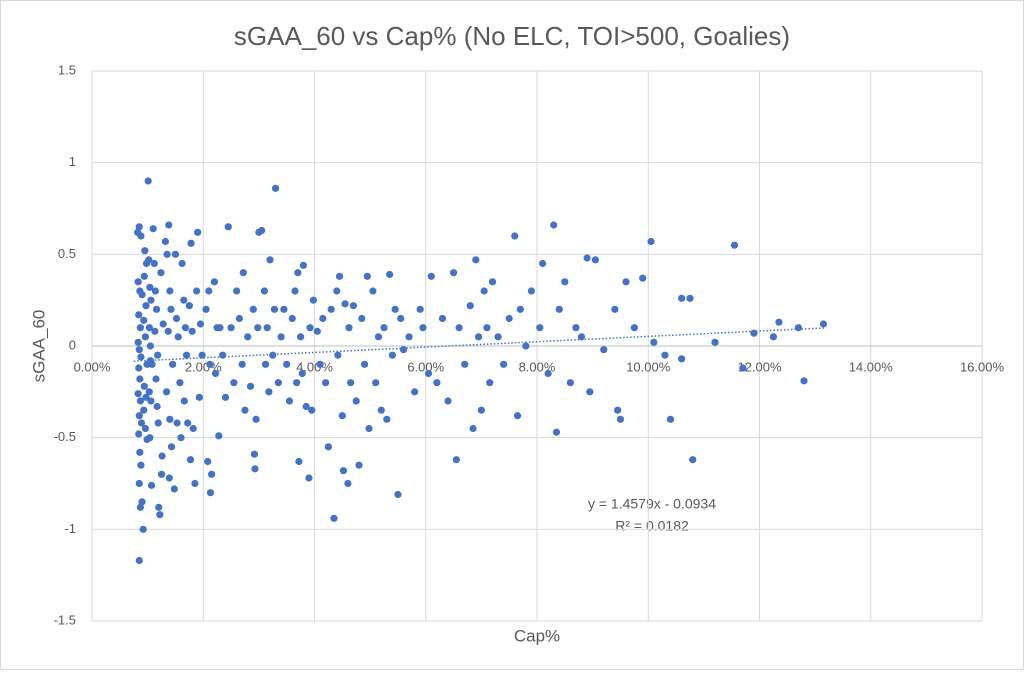 The image size is (1024, 675). I want to click on trendline, so click(480, 344).